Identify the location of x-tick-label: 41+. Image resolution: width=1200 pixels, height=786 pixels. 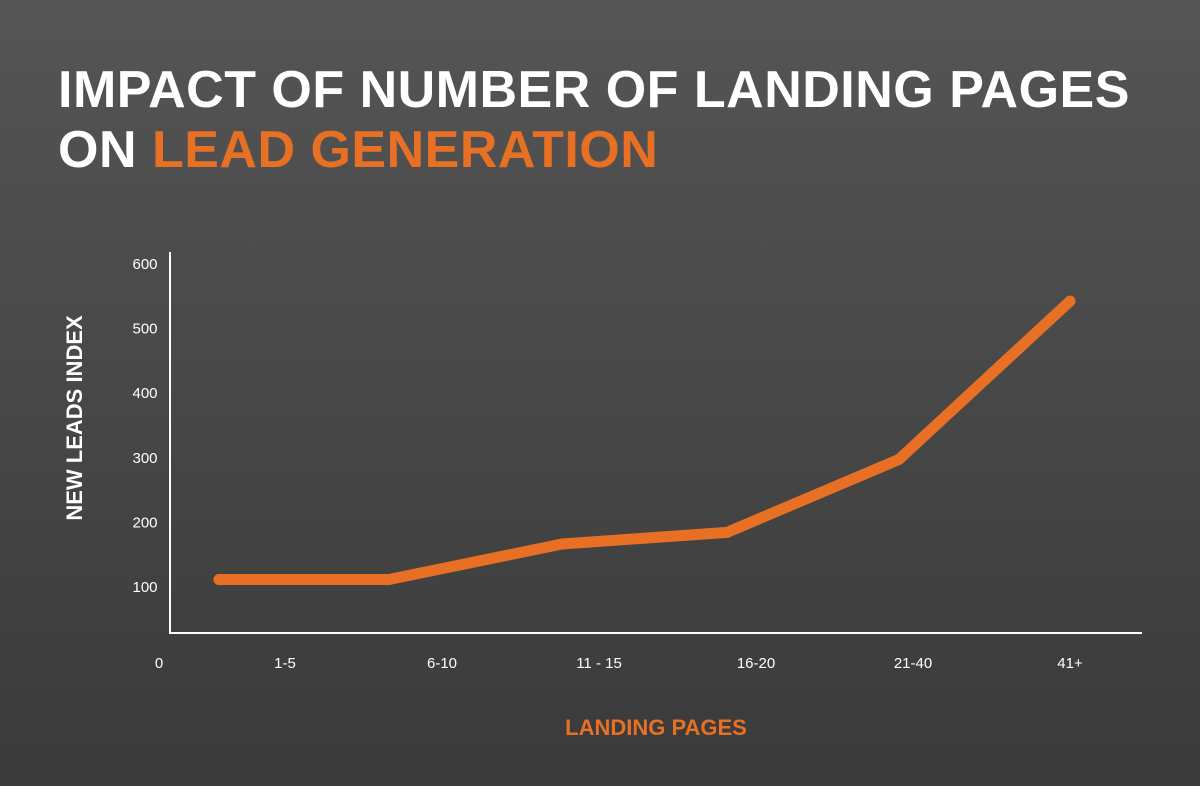
(1070, 663).